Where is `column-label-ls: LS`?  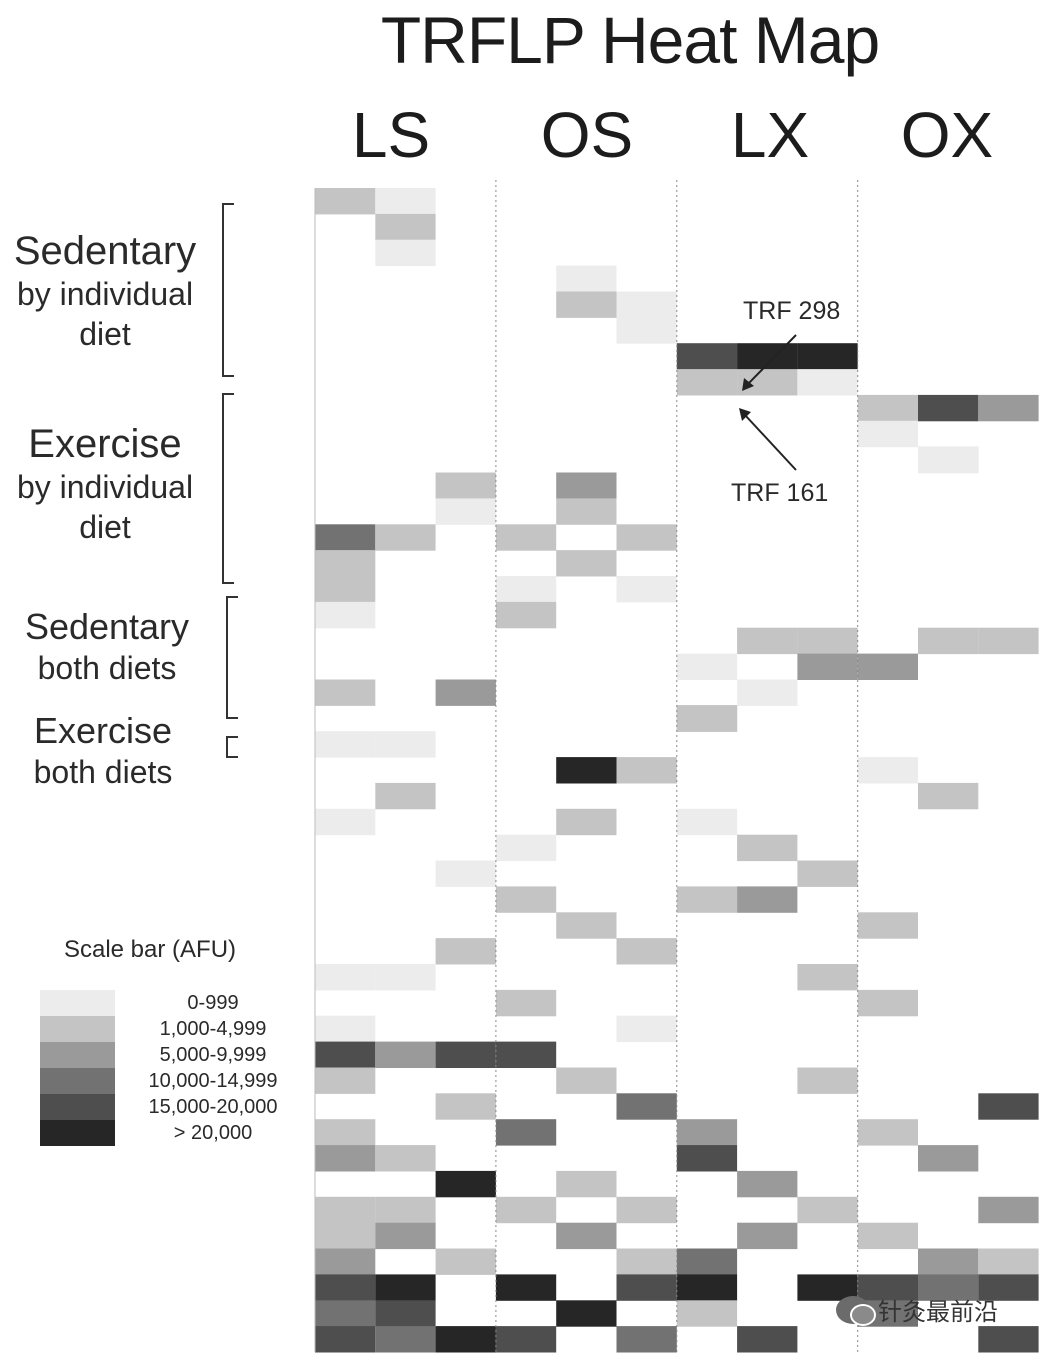
column-label-ls: LS is located at coordinates (391, 135).